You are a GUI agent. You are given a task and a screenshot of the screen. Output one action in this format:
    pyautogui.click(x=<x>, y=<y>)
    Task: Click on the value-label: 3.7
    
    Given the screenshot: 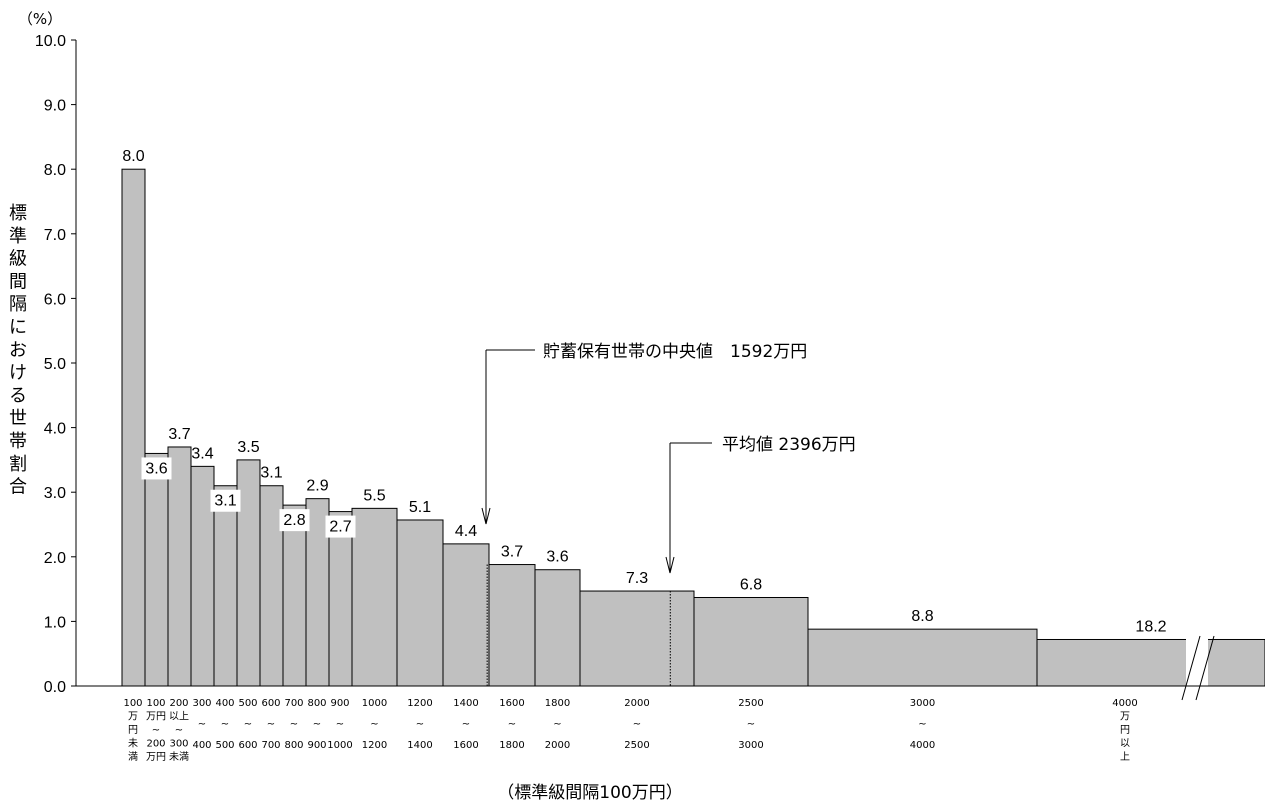 What is the action you would take?
    pyautogui.click(x=512, y=552)
    